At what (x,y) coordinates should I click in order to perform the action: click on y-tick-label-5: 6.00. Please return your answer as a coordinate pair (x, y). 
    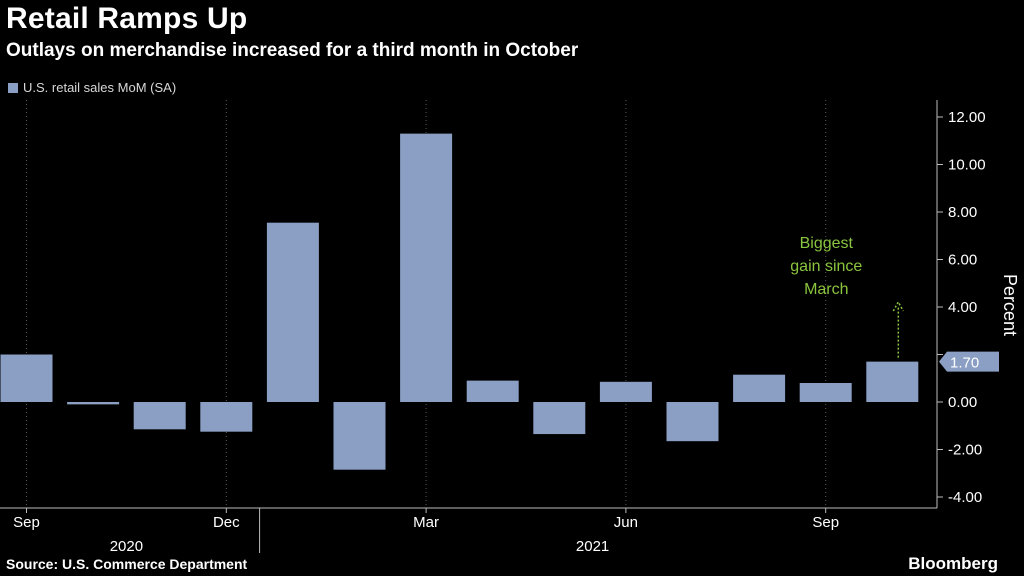
    Looking at the image, I should click on (962, 260).